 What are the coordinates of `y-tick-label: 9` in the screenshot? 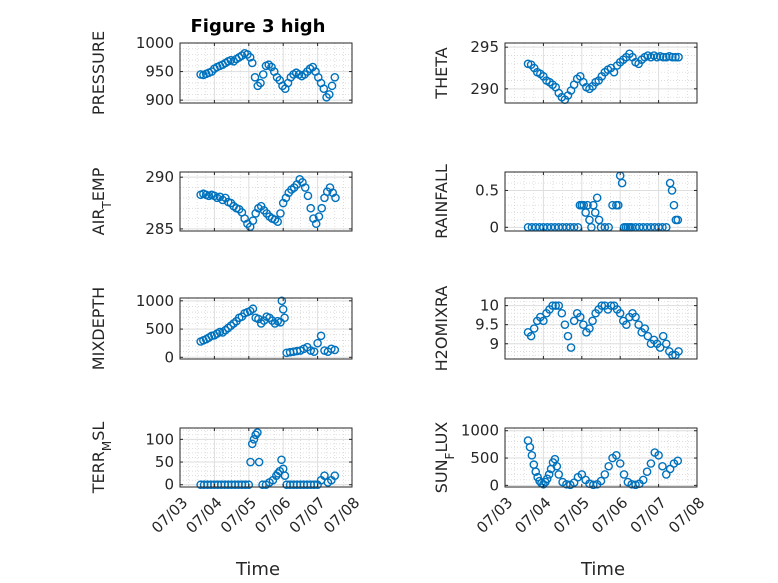 It's located at (494, 344).